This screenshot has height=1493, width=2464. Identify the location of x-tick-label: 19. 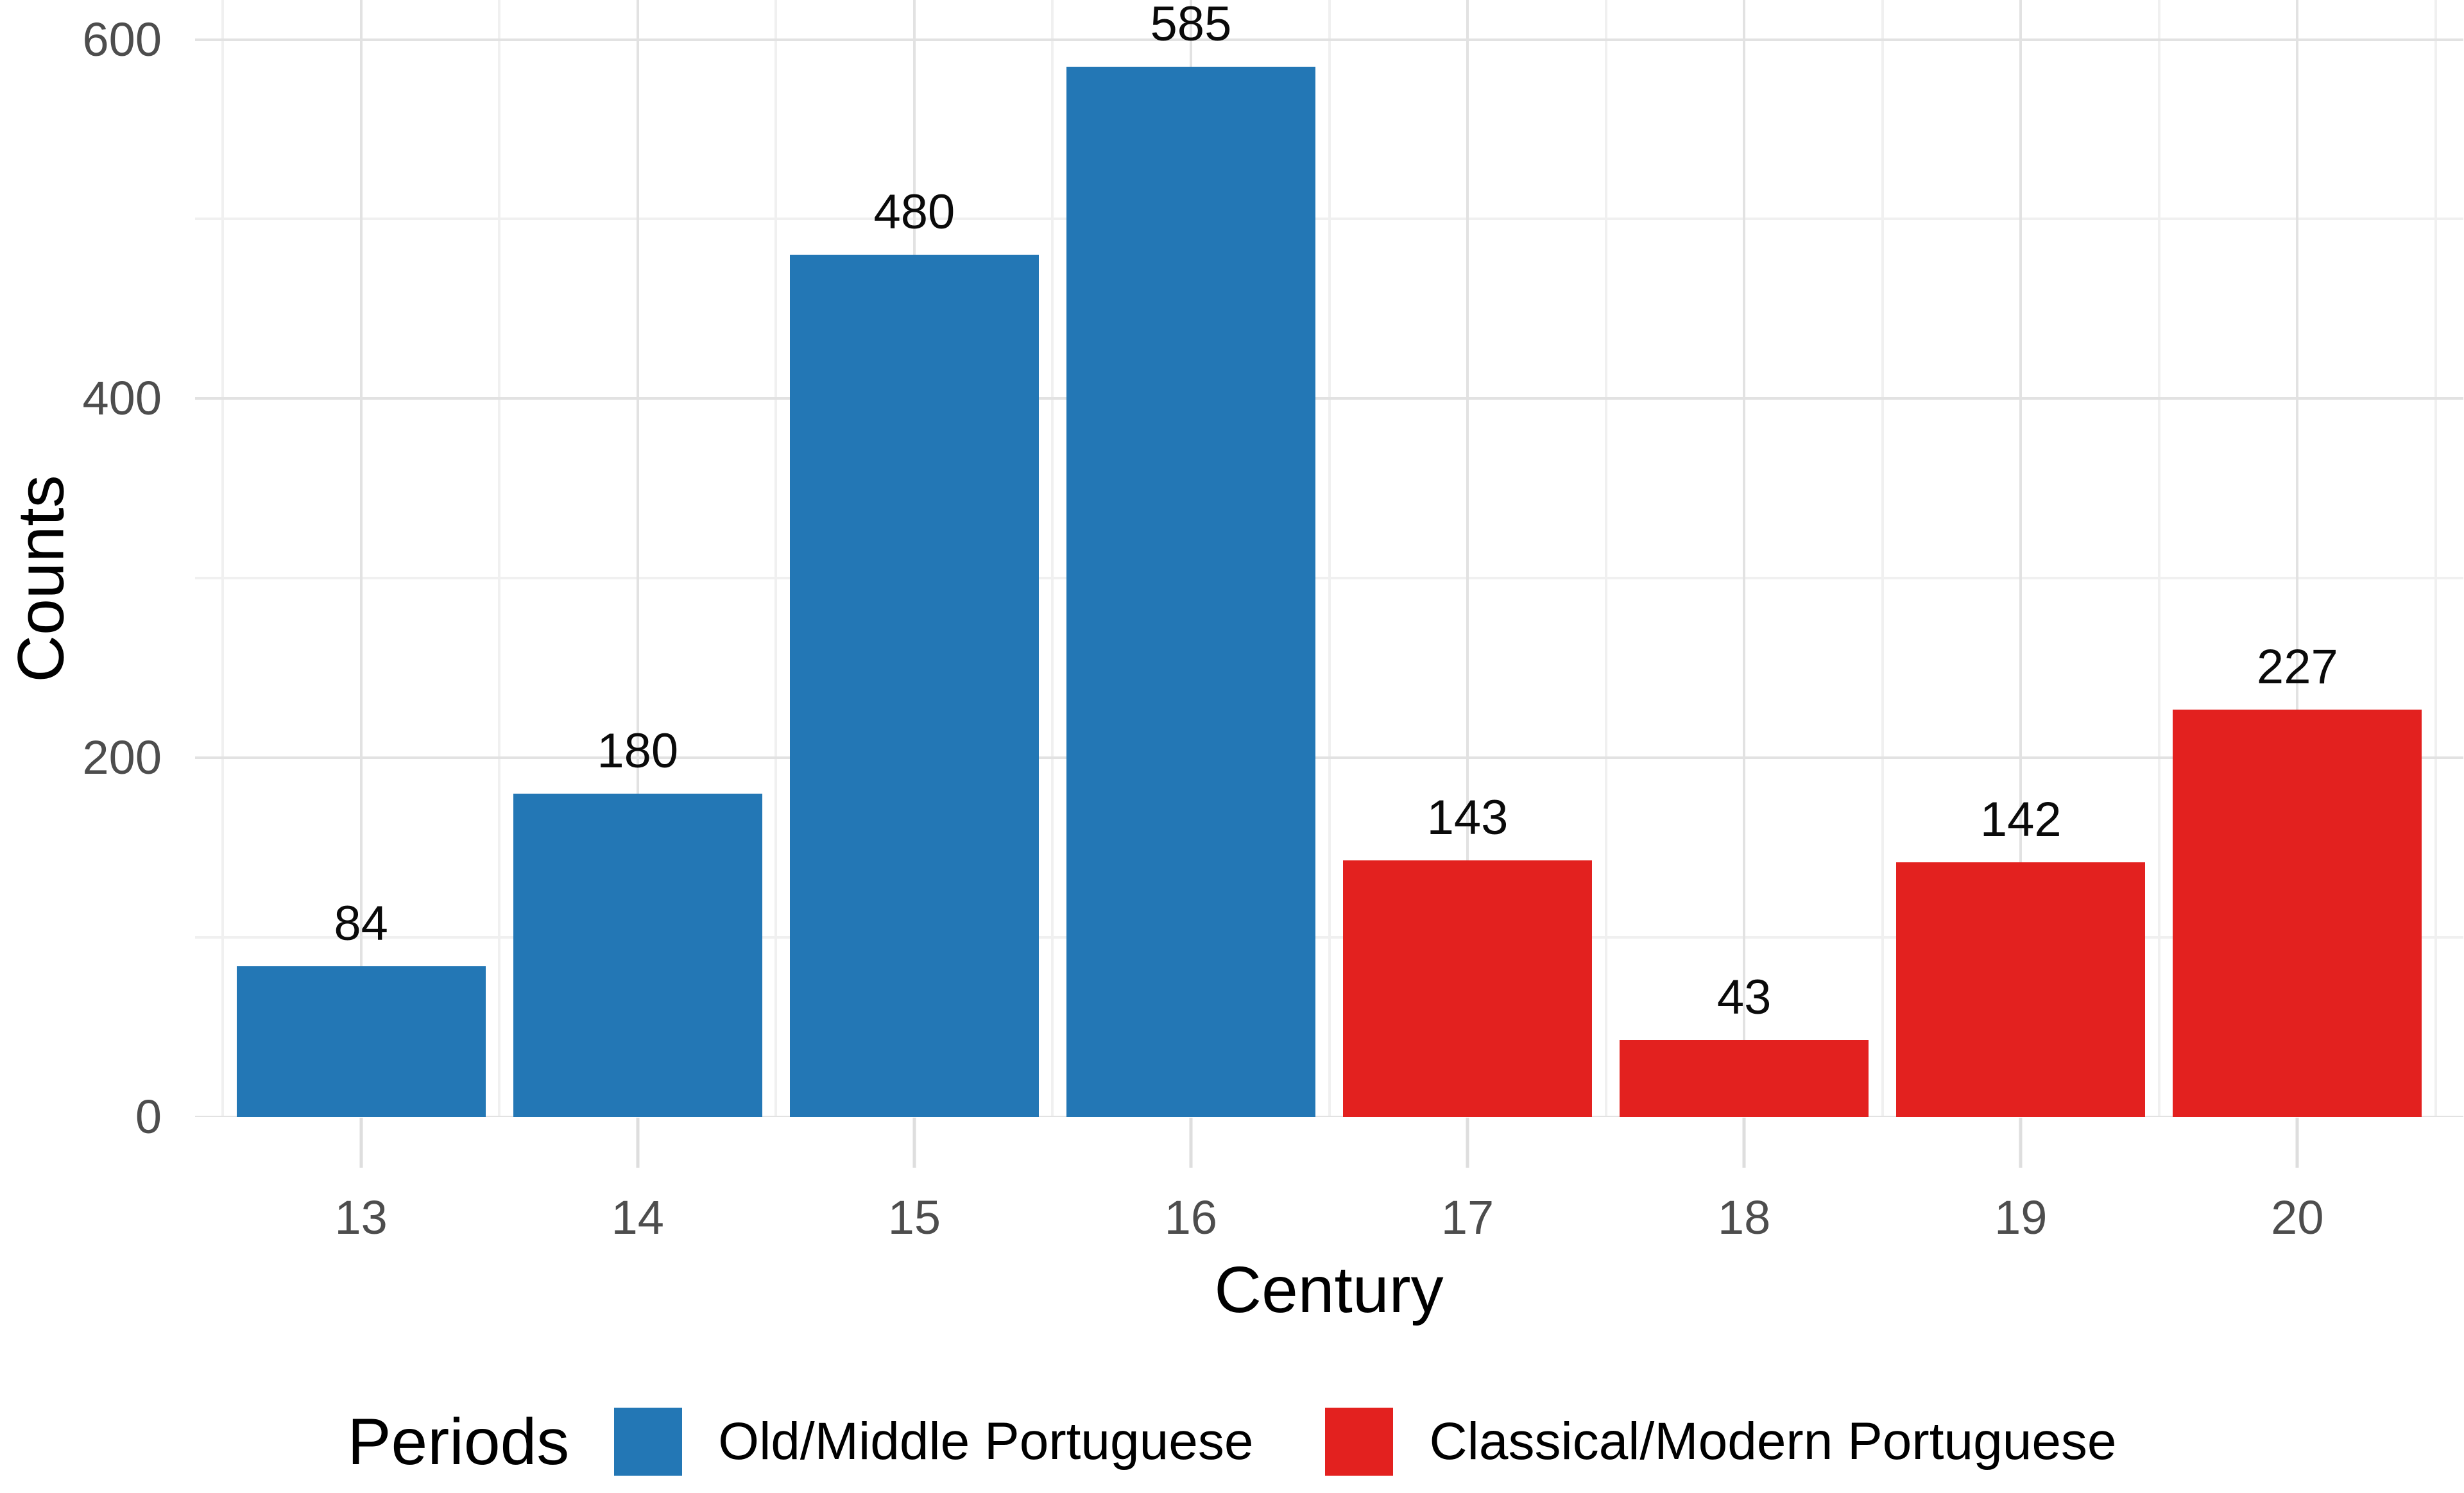
(2021, 1217).